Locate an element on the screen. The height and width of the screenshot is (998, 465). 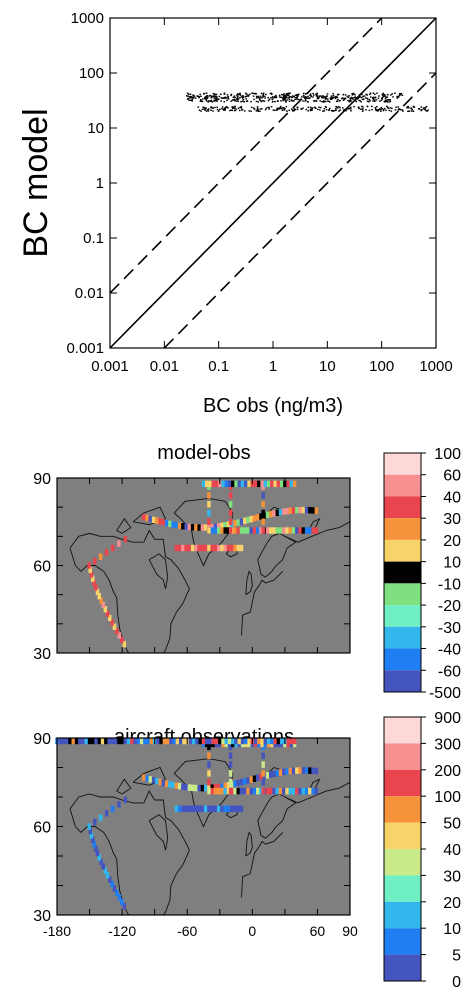
map-x-tick-label: -60 is located at coordinates (187, 931).